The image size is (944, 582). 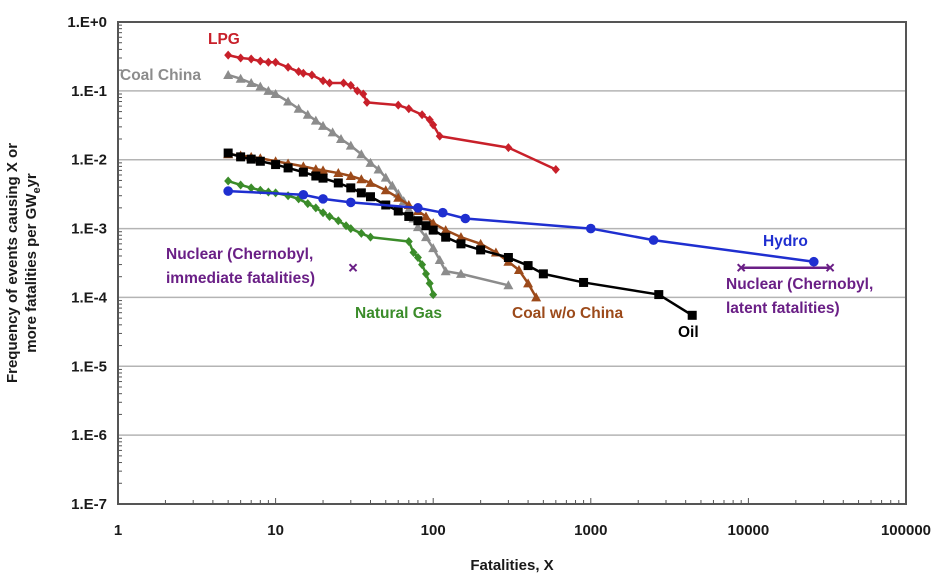 I want to click on series-lpg, so click(x=392, y=112).